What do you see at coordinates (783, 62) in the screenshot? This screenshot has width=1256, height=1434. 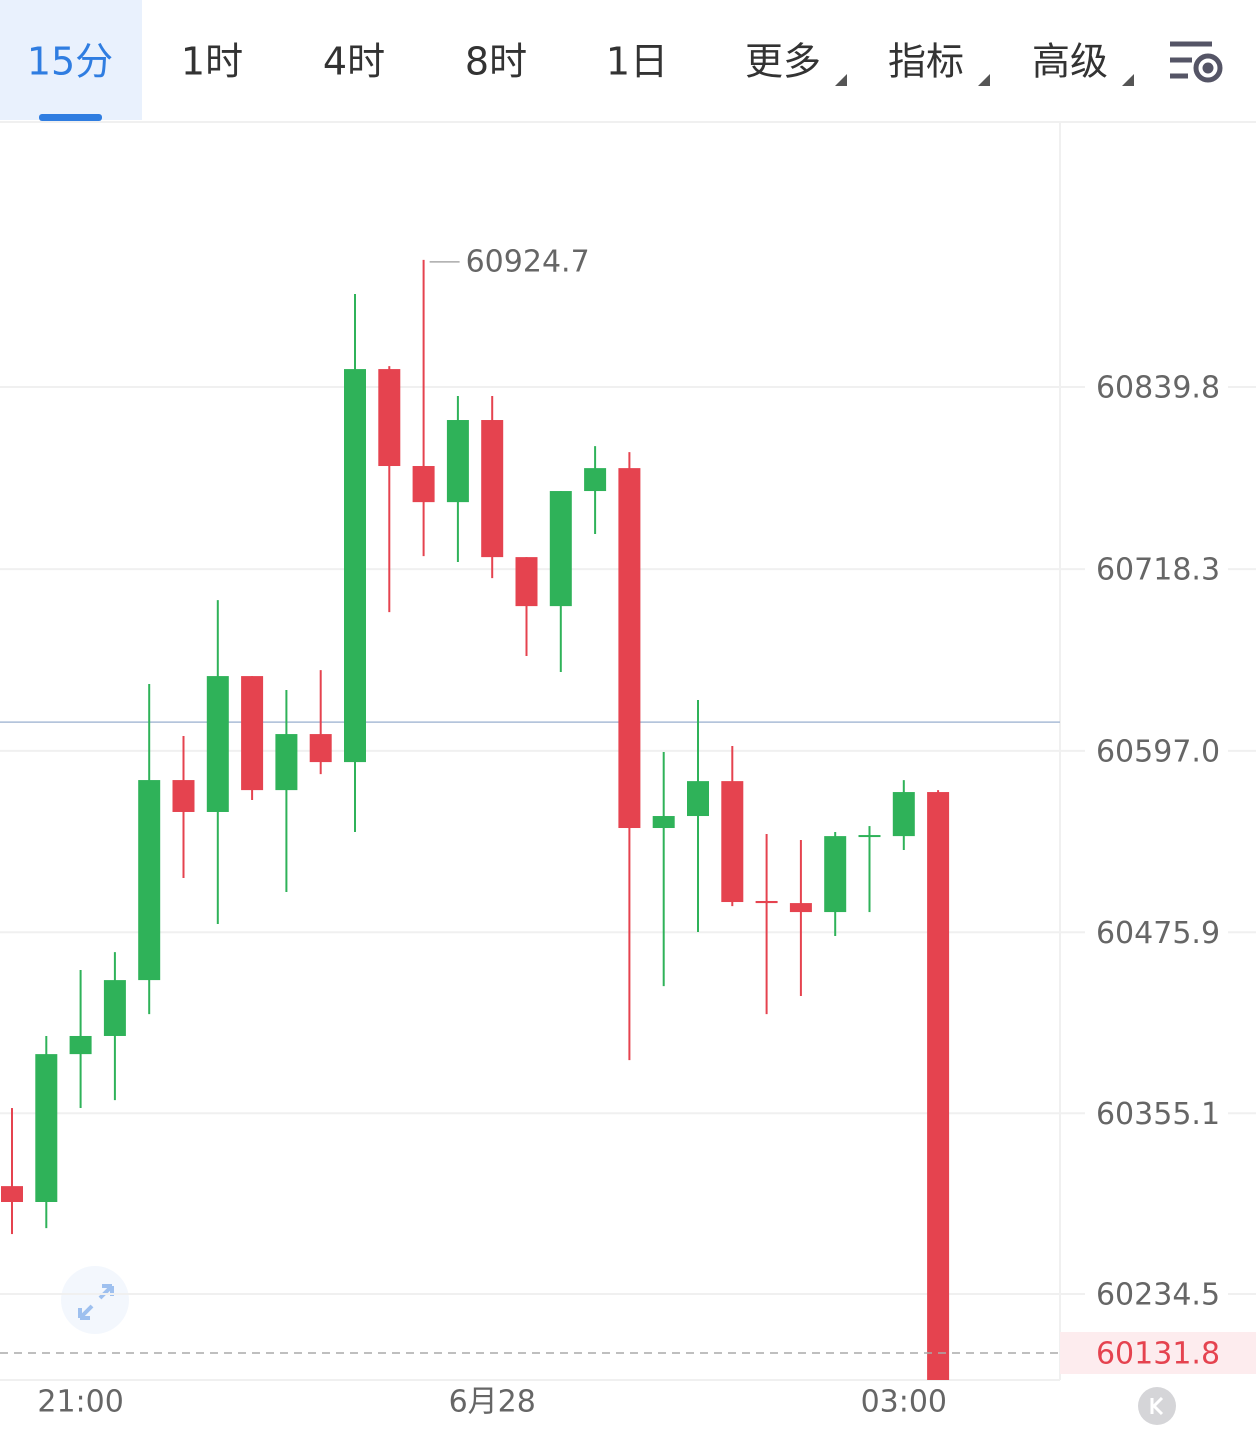 I see `tab: 更多` at bounding box center [783, 62].